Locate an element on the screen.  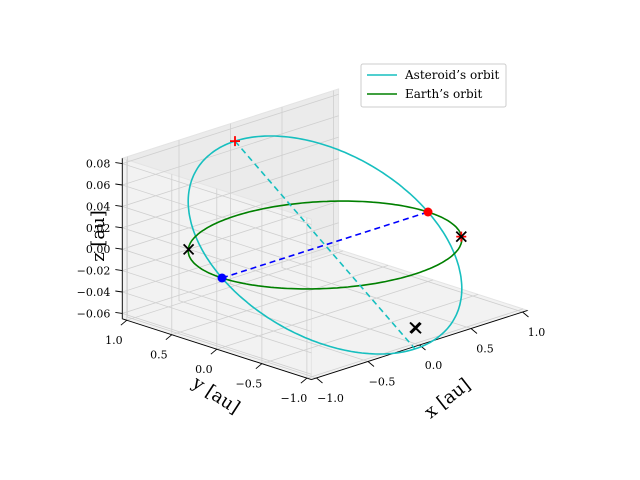
z-tick-label: 0.08 is located at coordinates (98, 164).